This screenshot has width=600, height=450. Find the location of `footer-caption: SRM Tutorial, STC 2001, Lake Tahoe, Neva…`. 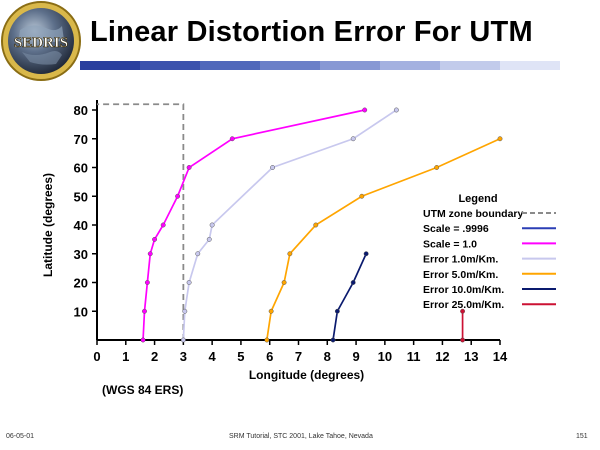

footer-caption: SRM Tutorial, STC 2001, Lake Tahoe, Neva… is located at coordinates (301, 436).